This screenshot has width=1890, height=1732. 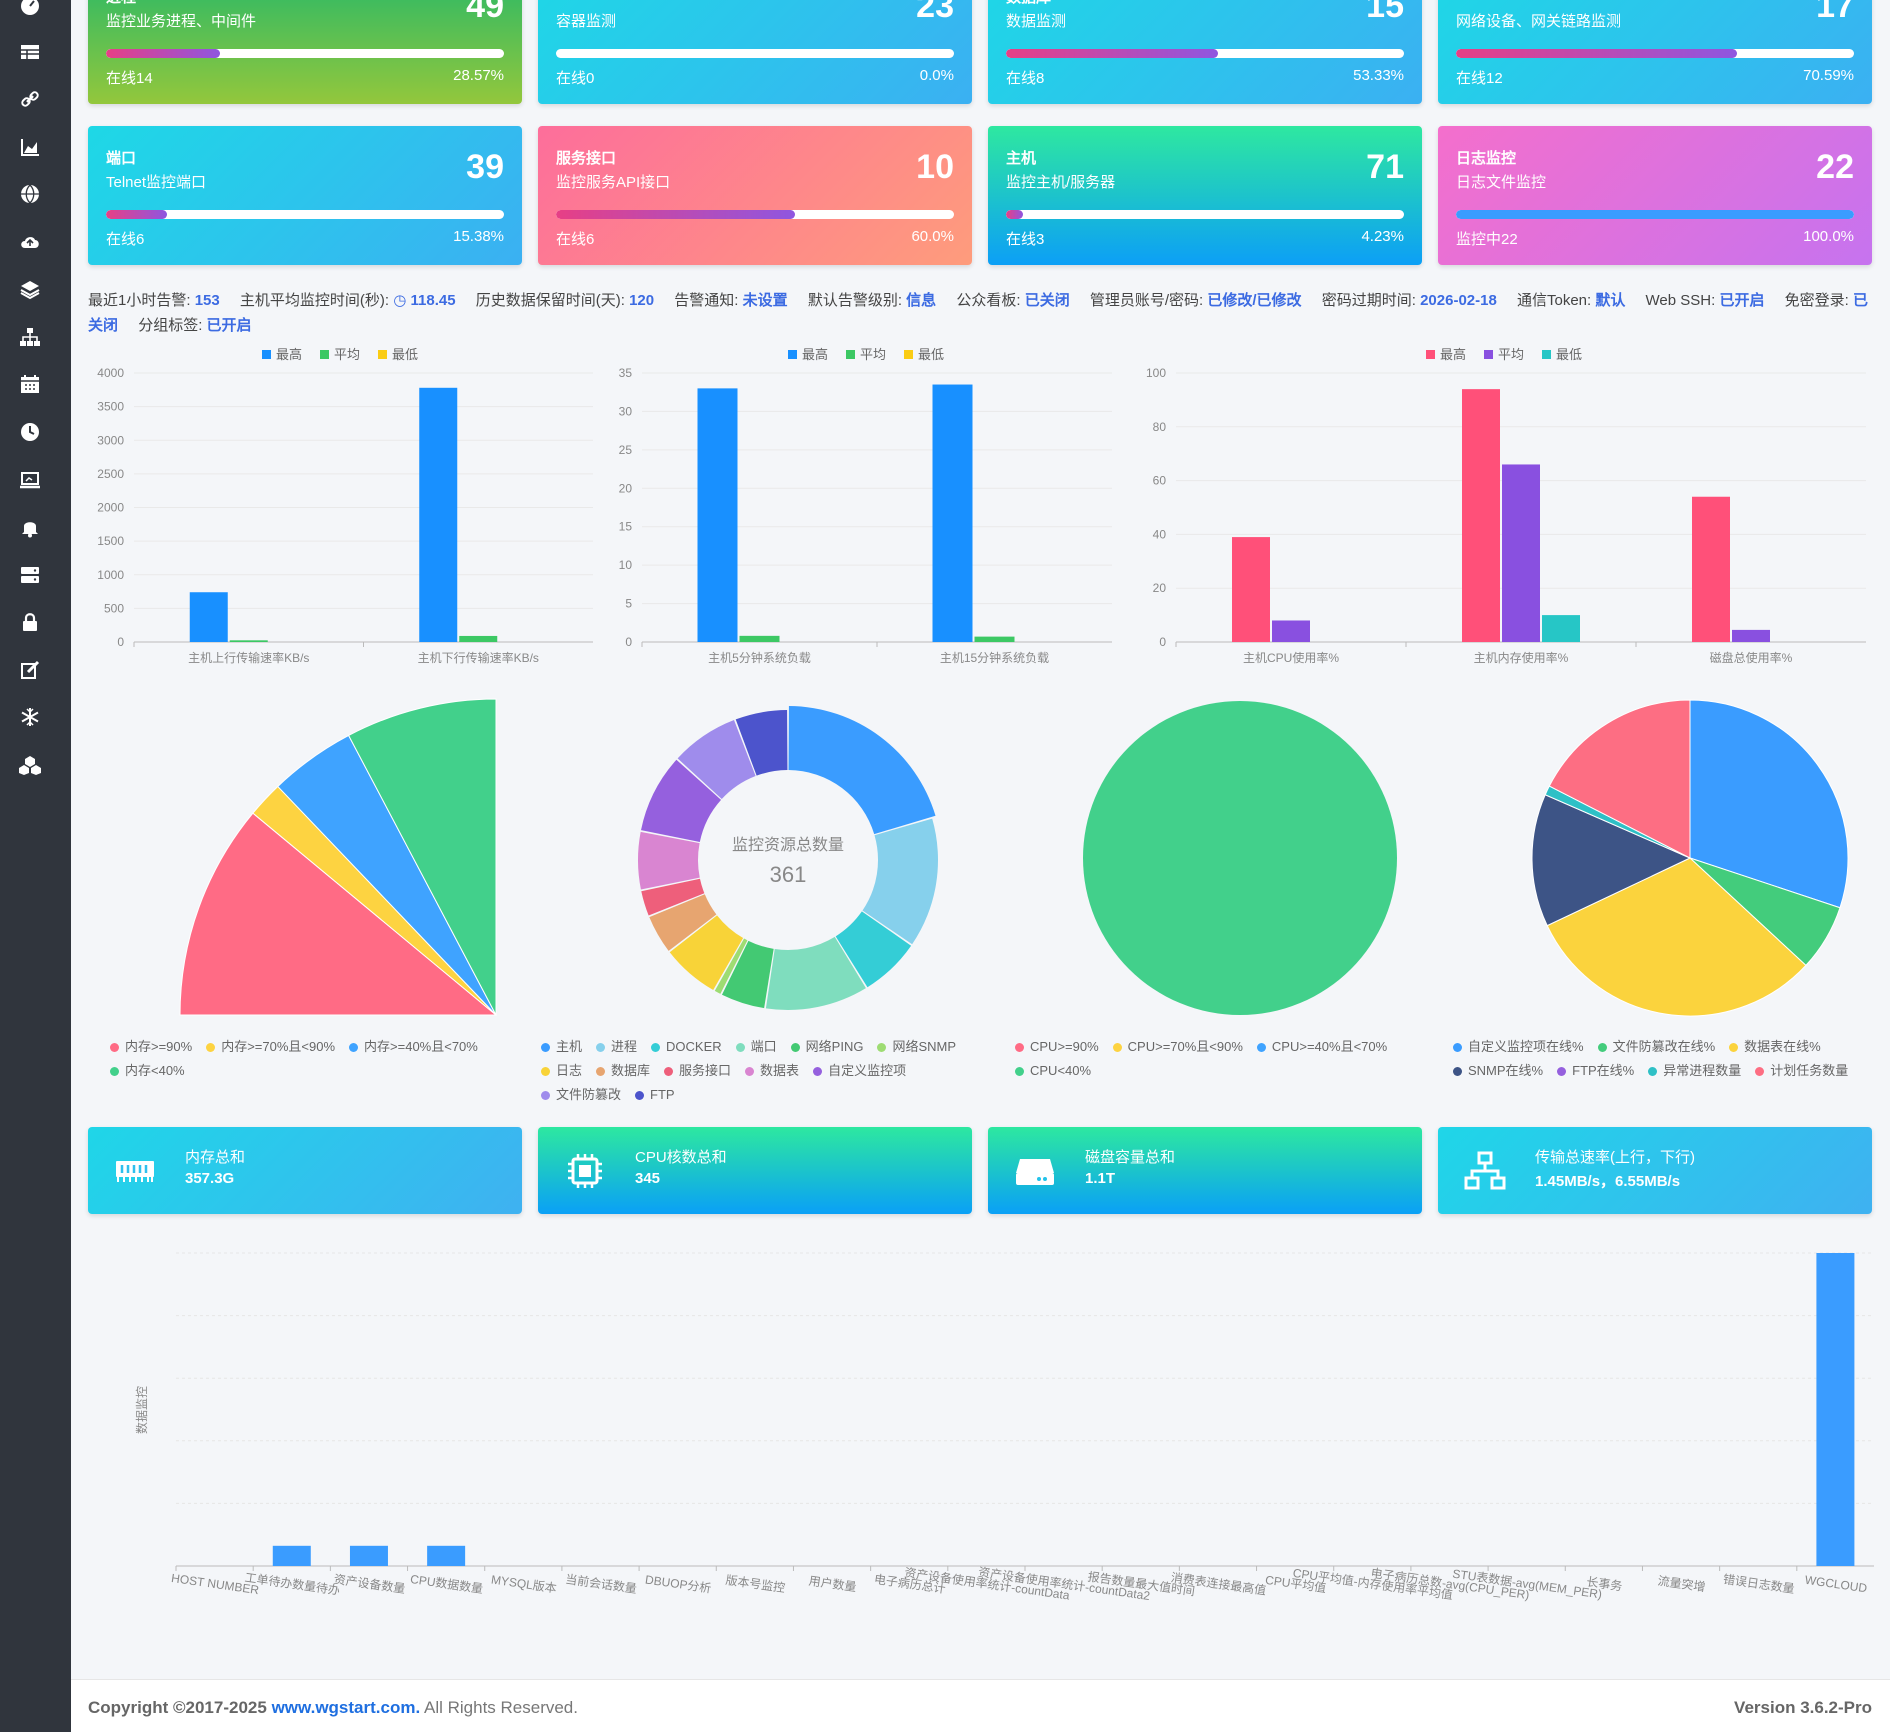 What do you see at coordinates (229, 325) in the screenshot?
I see `group-value: 已开启` at bounding box center [229, 325].